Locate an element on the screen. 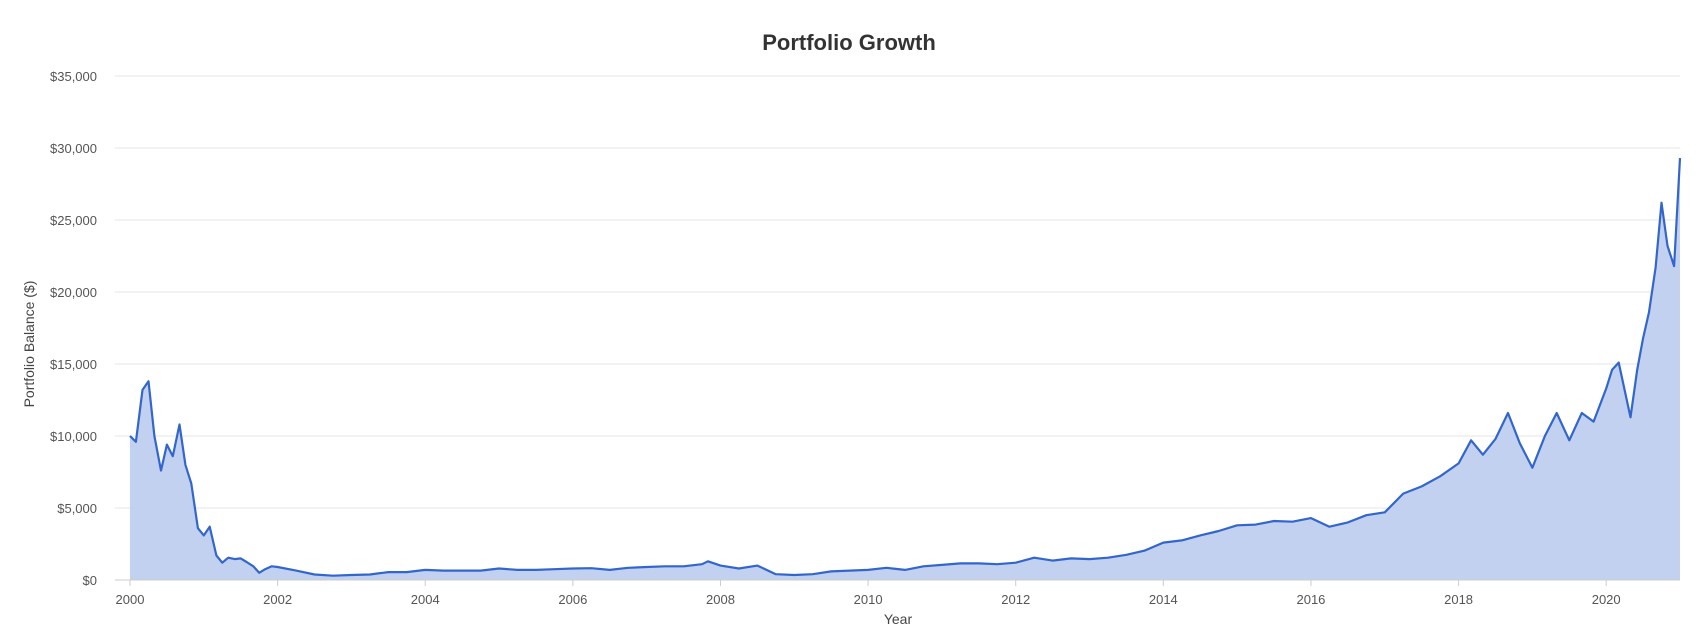 The height and width of the screenshot is (639, 1698). x-axis-label: Year is located at coordinates (898, 619).